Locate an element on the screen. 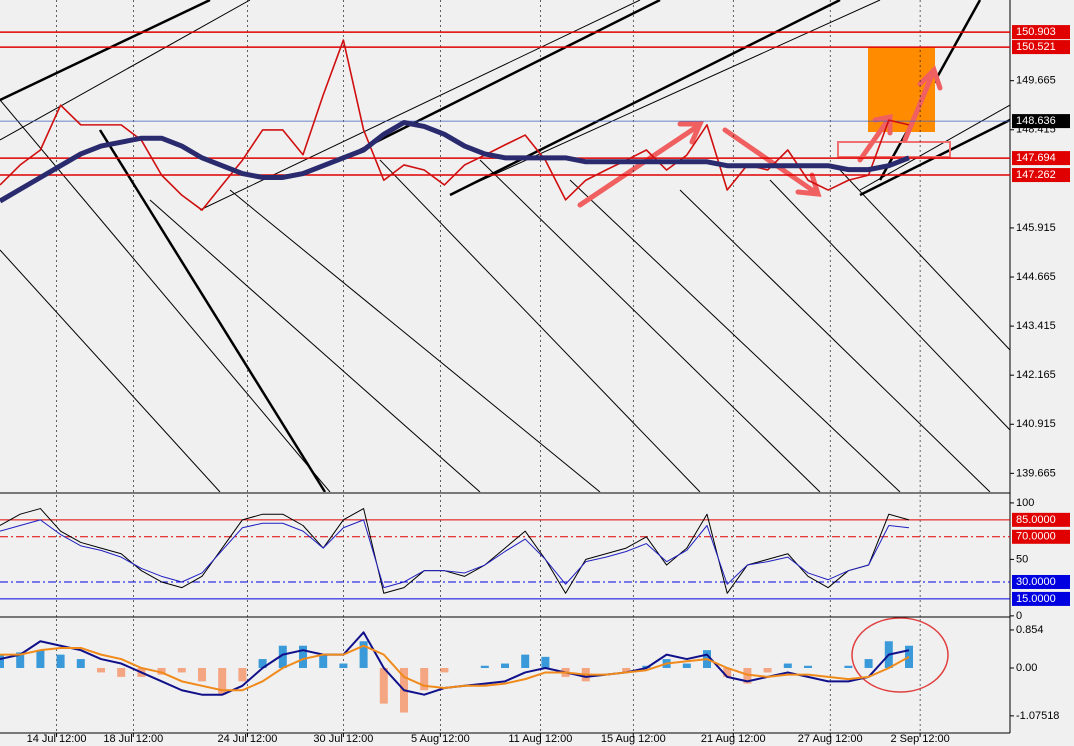  arrows is located at coordinates (760, 136).